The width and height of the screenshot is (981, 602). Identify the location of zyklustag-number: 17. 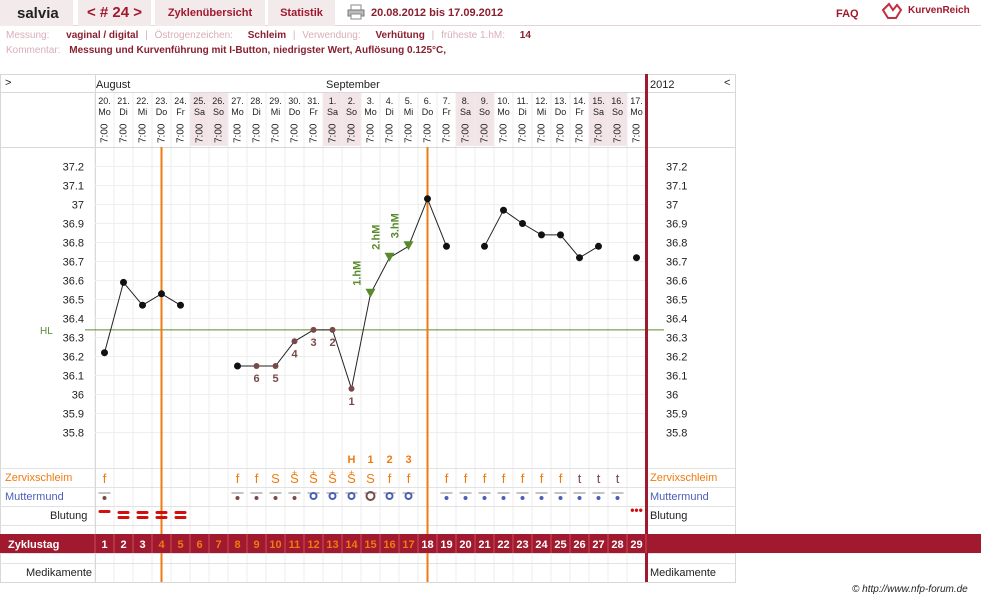
(408, 545).